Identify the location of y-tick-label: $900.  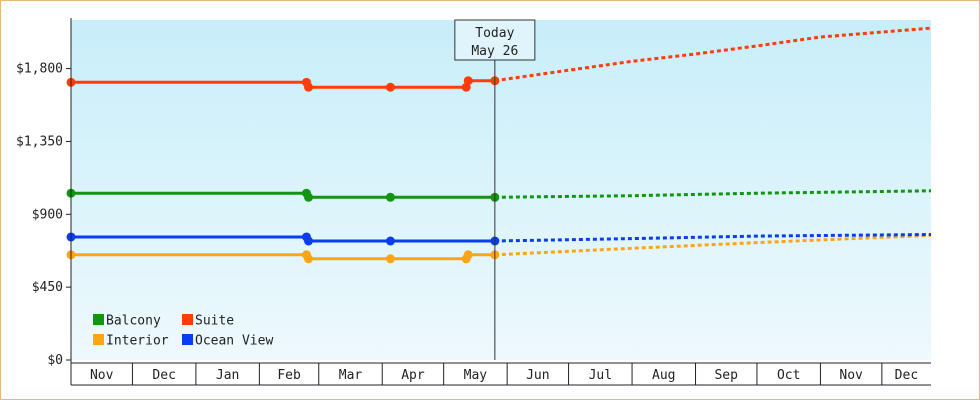
(47, 214).